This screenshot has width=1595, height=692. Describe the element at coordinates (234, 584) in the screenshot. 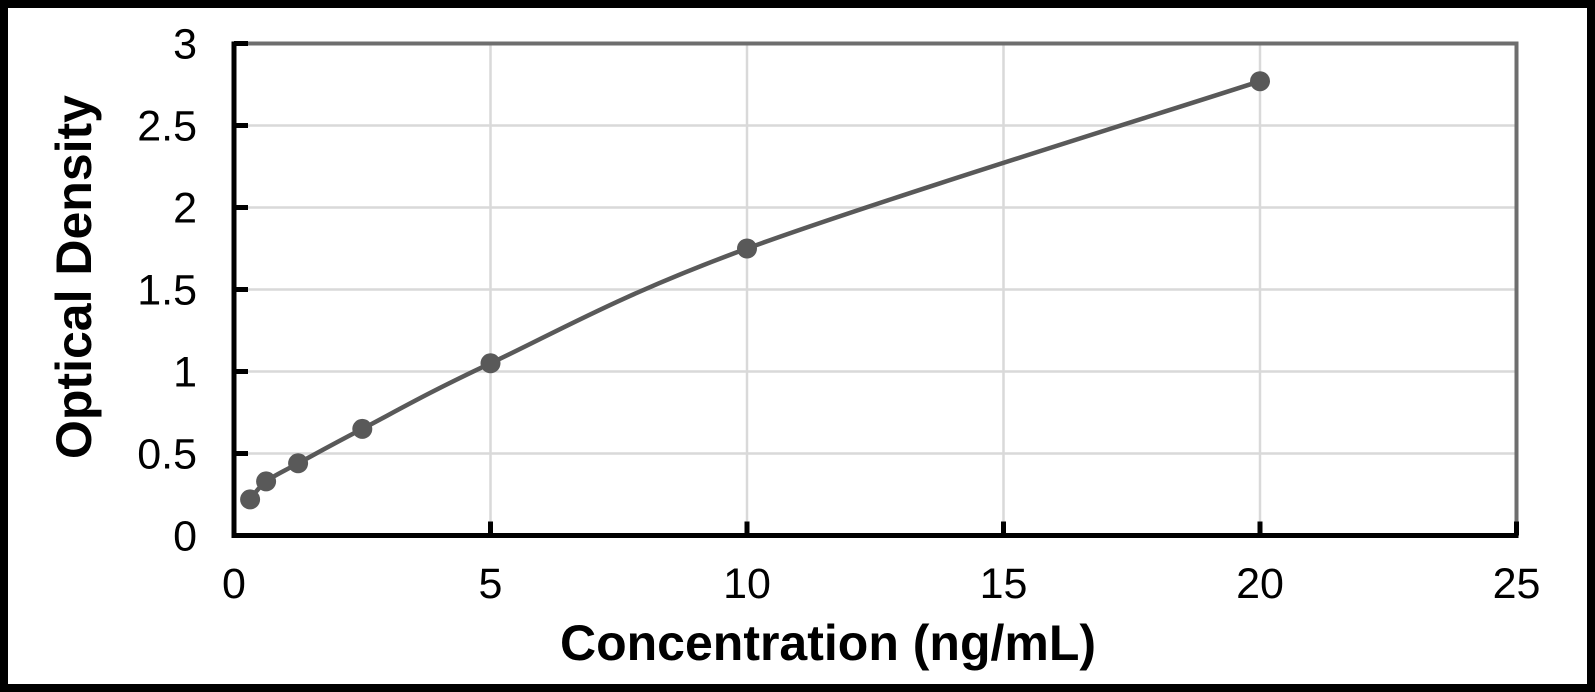

I see `x-tick-label: 0` at that location.